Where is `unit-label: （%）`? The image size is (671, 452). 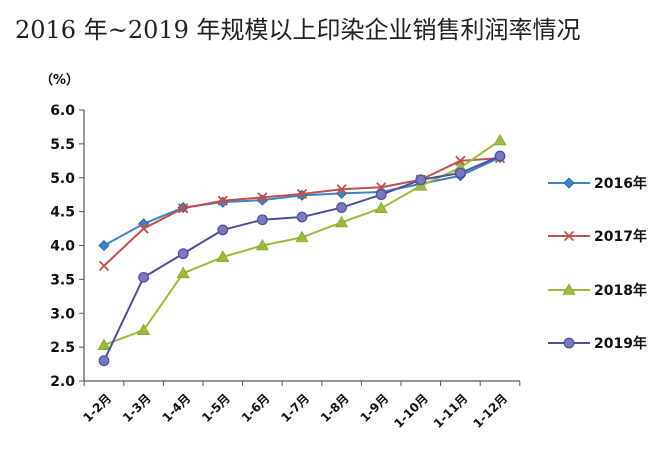 unit-label: （%） is located at coordinates (59, 80).